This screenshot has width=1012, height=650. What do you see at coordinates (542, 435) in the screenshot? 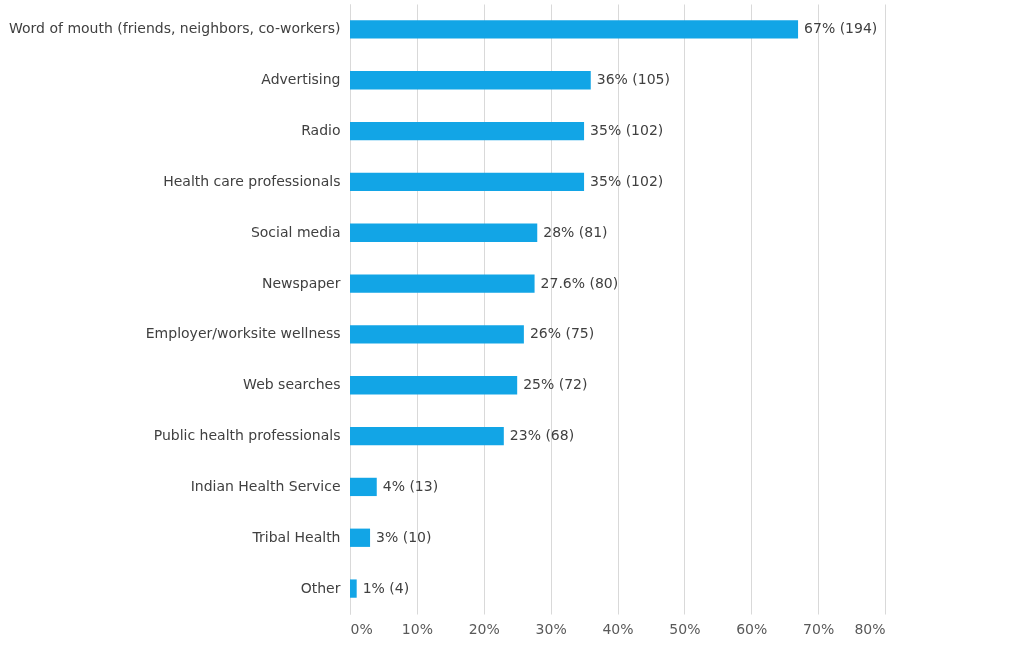
I see `data-label: 23% (68)` at bounding box center [542, 435].